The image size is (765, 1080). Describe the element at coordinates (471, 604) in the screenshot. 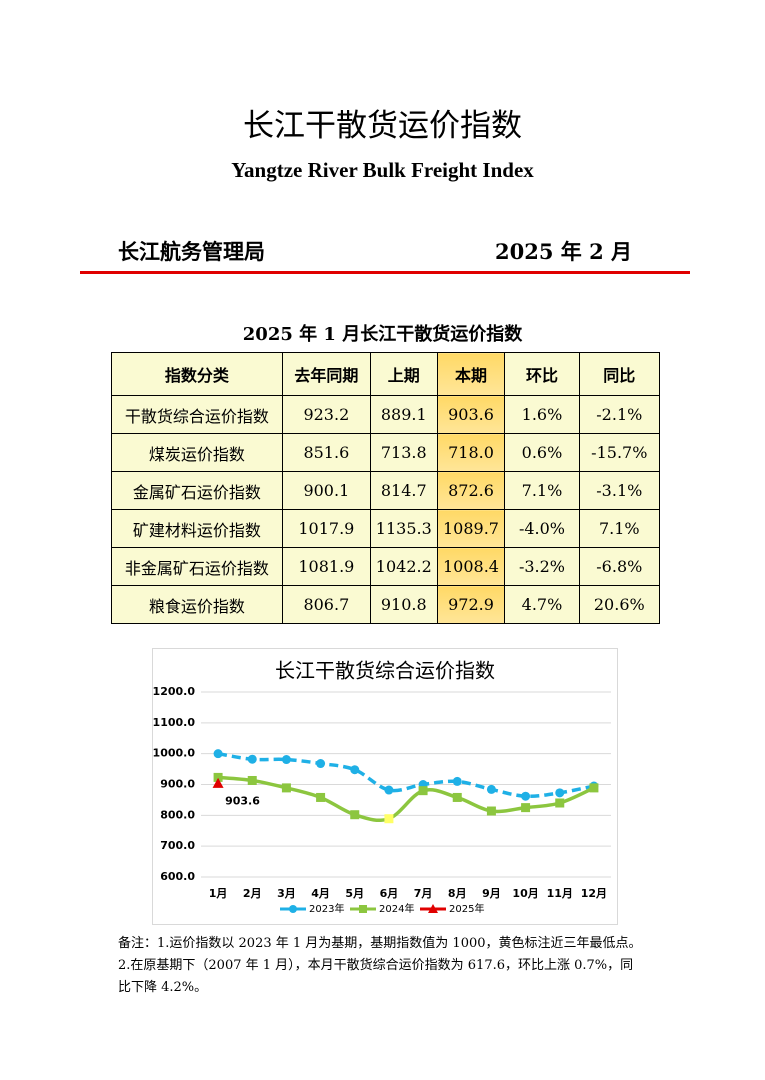

I see `cell: 972.9` at that location.